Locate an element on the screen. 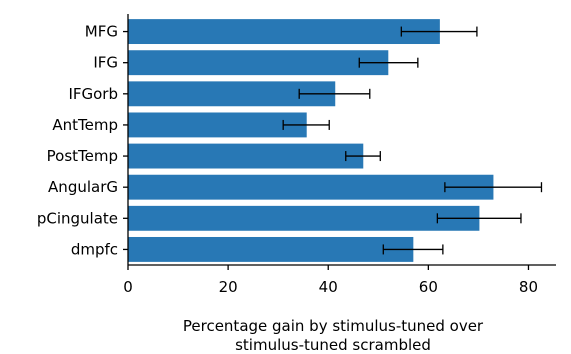 The width and height of the screenshot is (571, 354). error-bar-angularg is located at coordinates (493, 187).